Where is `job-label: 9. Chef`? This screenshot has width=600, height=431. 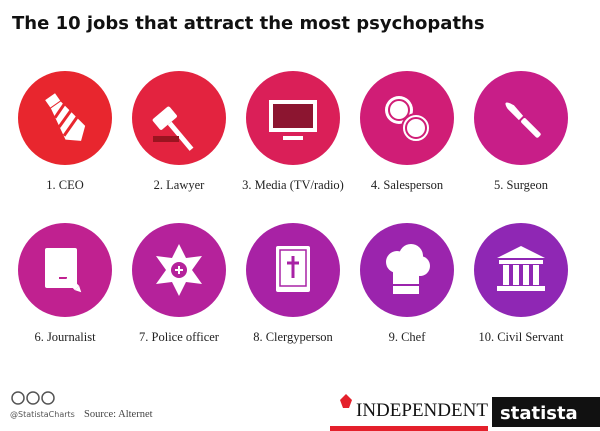
job-label: 9. Chef is located at coordinates (408, 337).